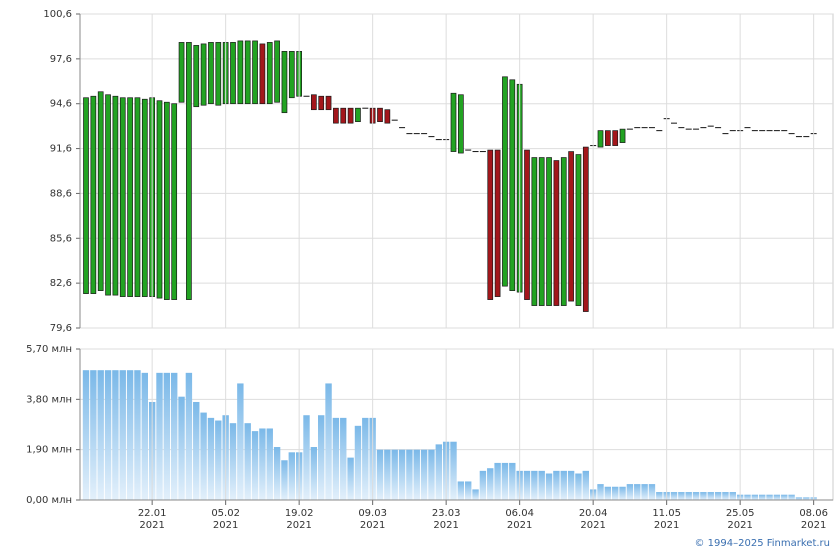 Image resolution: width=840 pixels, height=550 pixels. I want to click on y-tick-label: 100,6, so click(57, 14).